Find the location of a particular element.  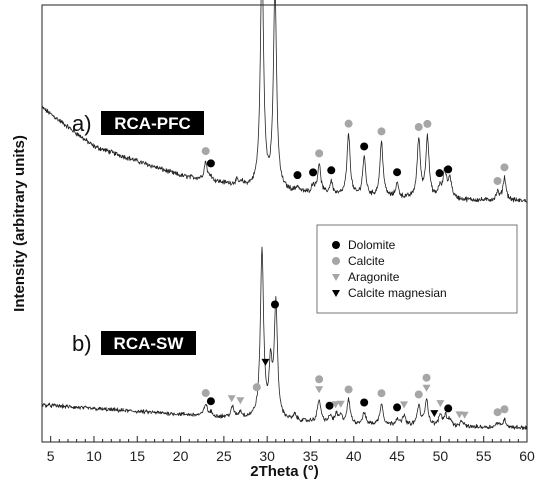

legend-label-calcite: Calcite is located at coordinates (366, 261).